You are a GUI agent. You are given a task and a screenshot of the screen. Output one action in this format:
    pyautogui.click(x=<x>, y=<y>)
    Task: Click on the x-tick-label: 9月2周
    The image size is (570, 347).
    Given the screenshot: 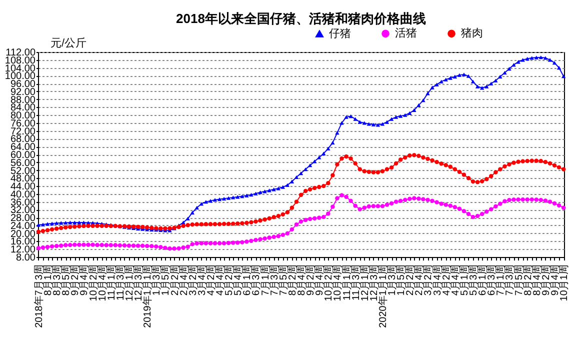 What is the action you would take?
    pyautogui.click(x=546, y=280)
    